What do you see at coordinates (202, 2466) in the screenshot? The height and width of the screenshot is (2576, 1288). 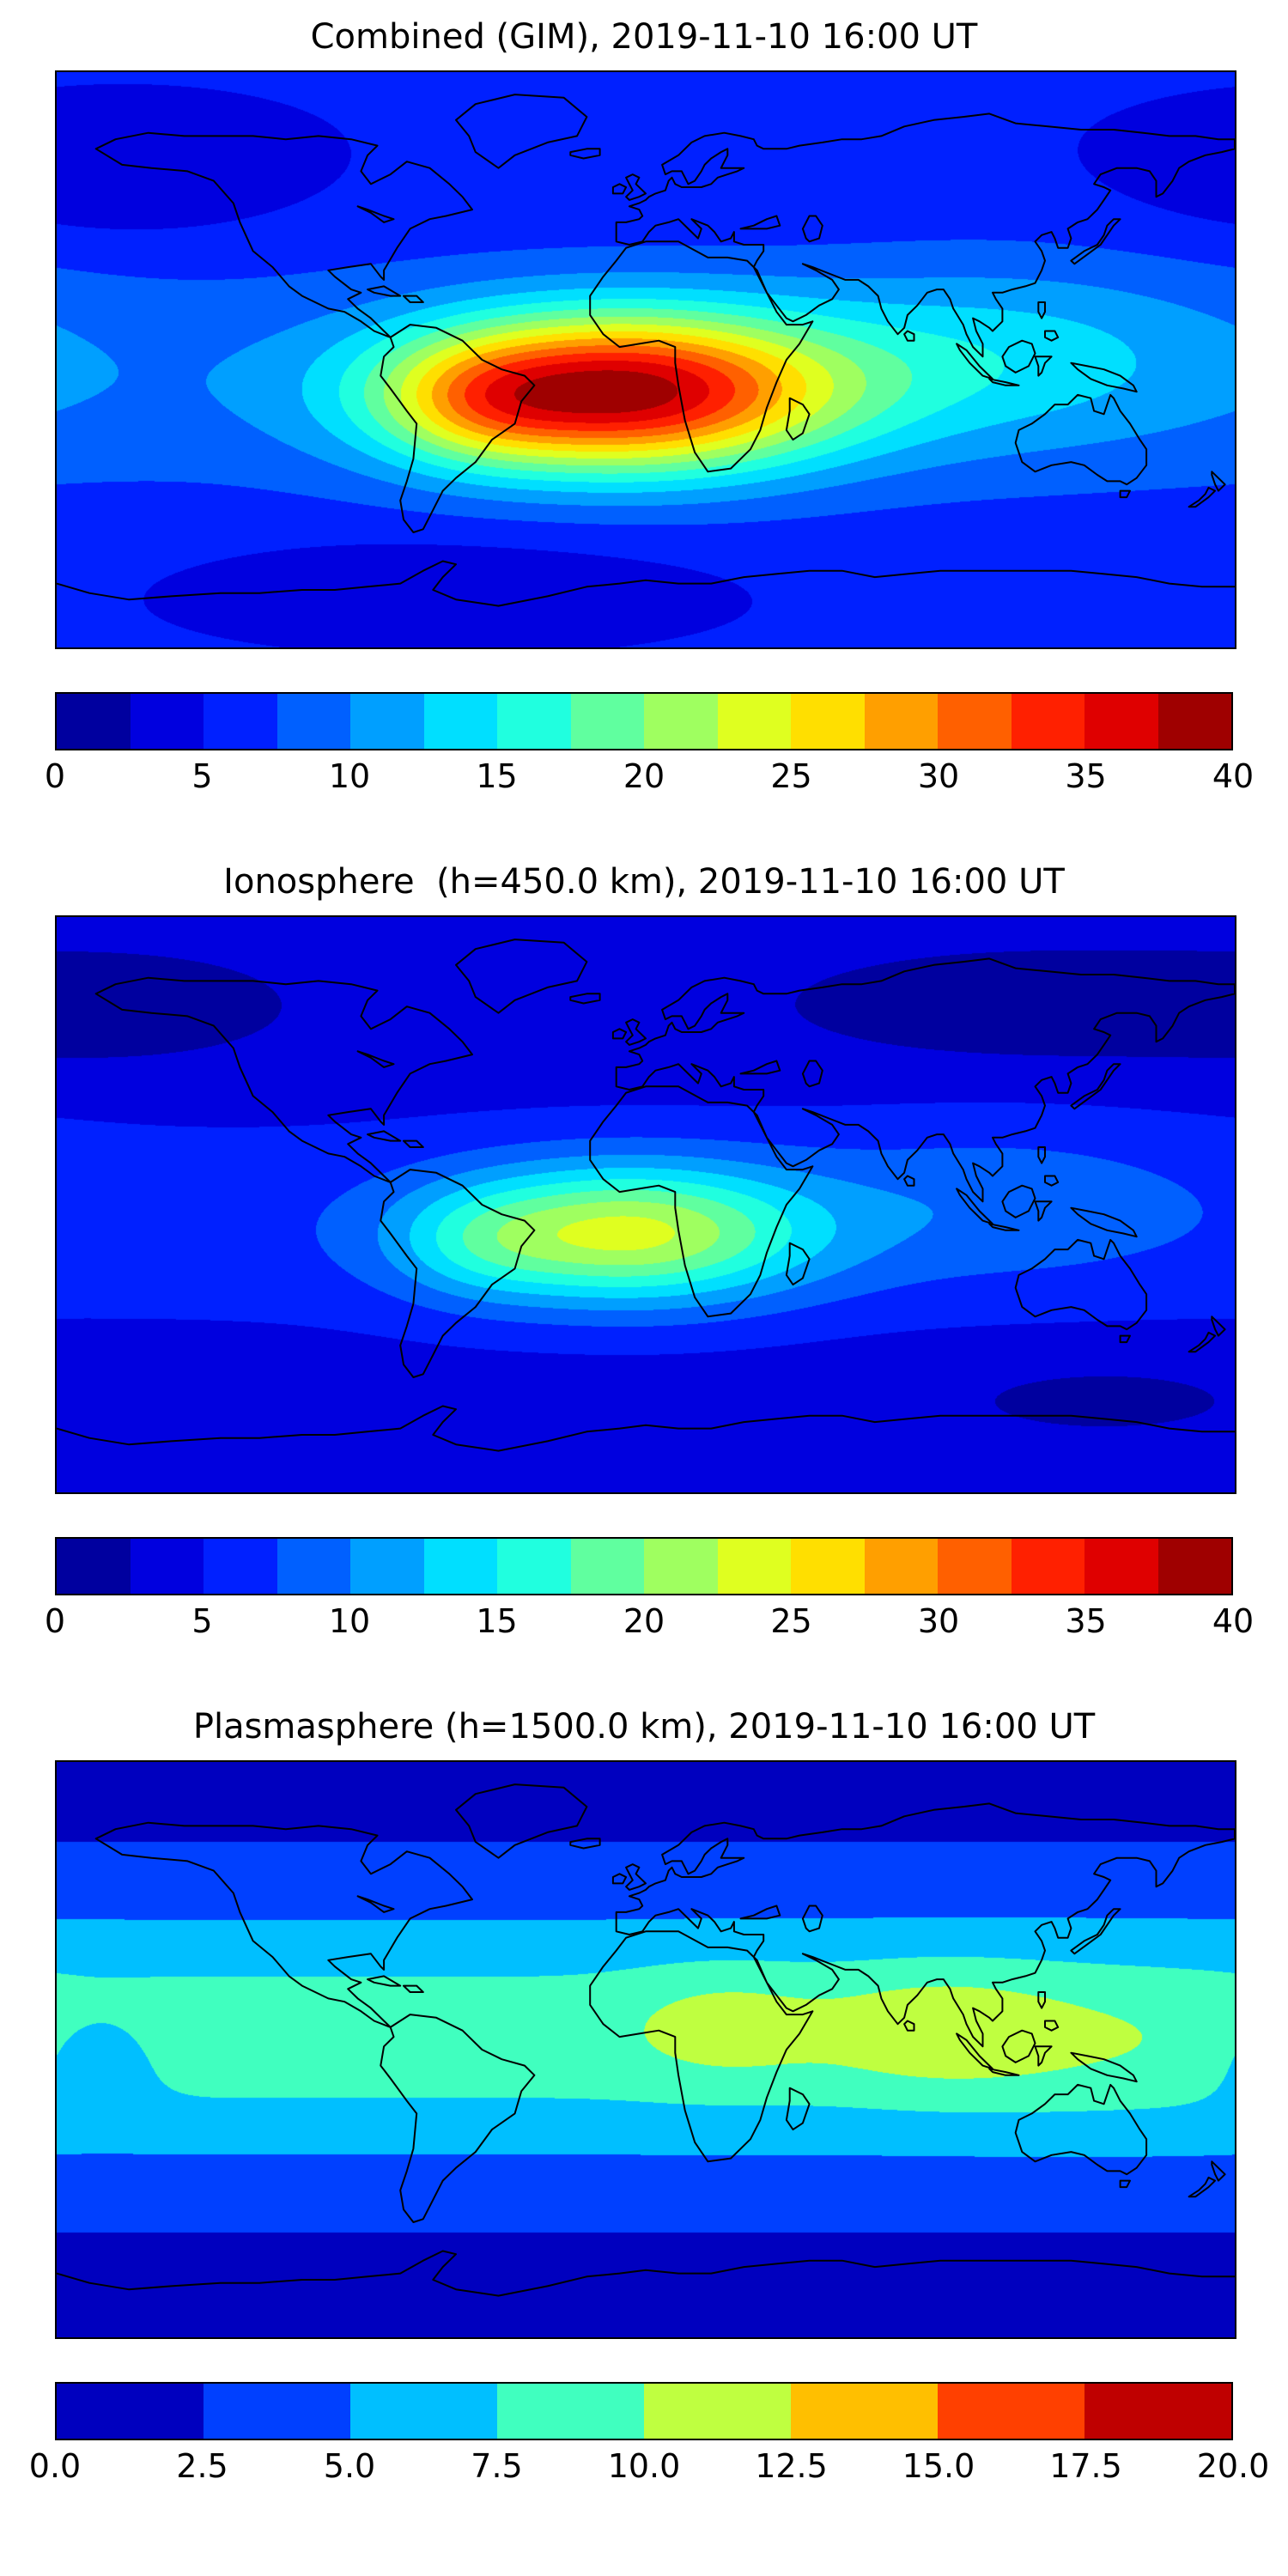 I see `colorbar-tick-label: 2.5` at bounding box center [202, 2466].